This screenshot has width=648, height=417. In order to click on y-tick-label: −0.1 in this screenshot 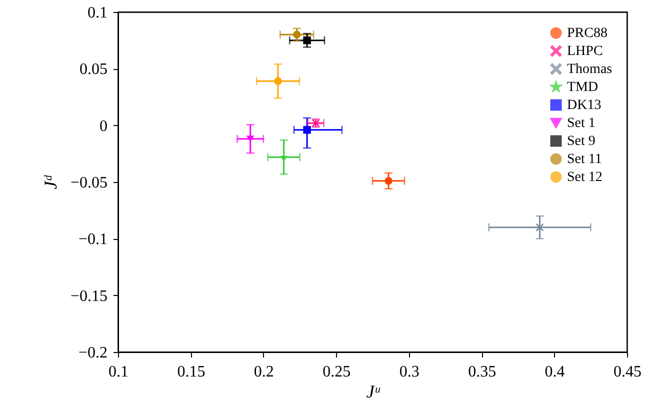, I will do `click(93, 239)`.